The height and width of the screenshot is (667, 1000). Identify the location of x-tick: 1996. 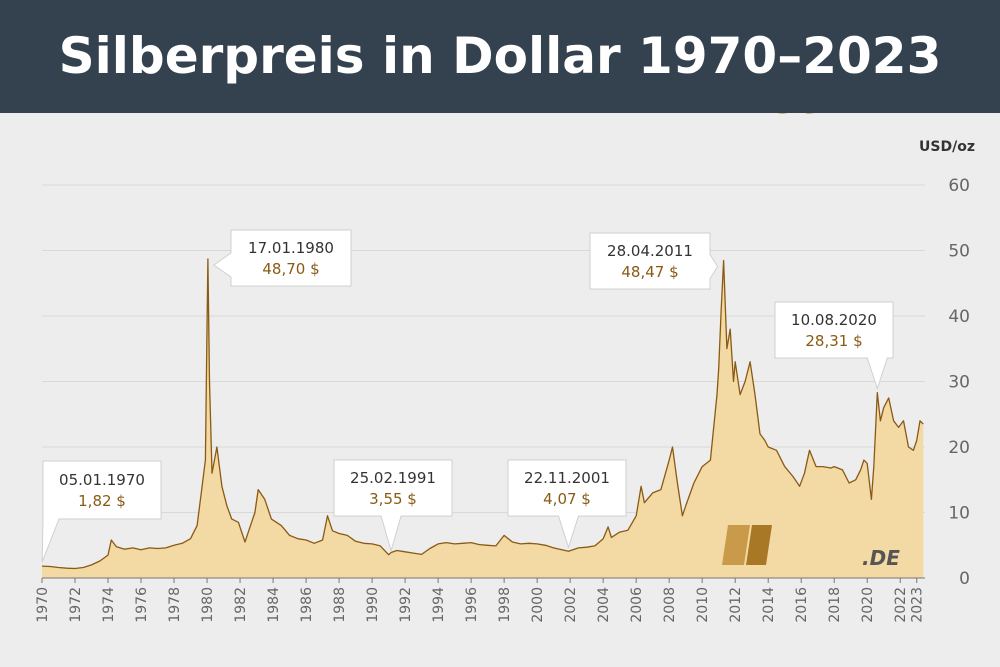
(472, 600).